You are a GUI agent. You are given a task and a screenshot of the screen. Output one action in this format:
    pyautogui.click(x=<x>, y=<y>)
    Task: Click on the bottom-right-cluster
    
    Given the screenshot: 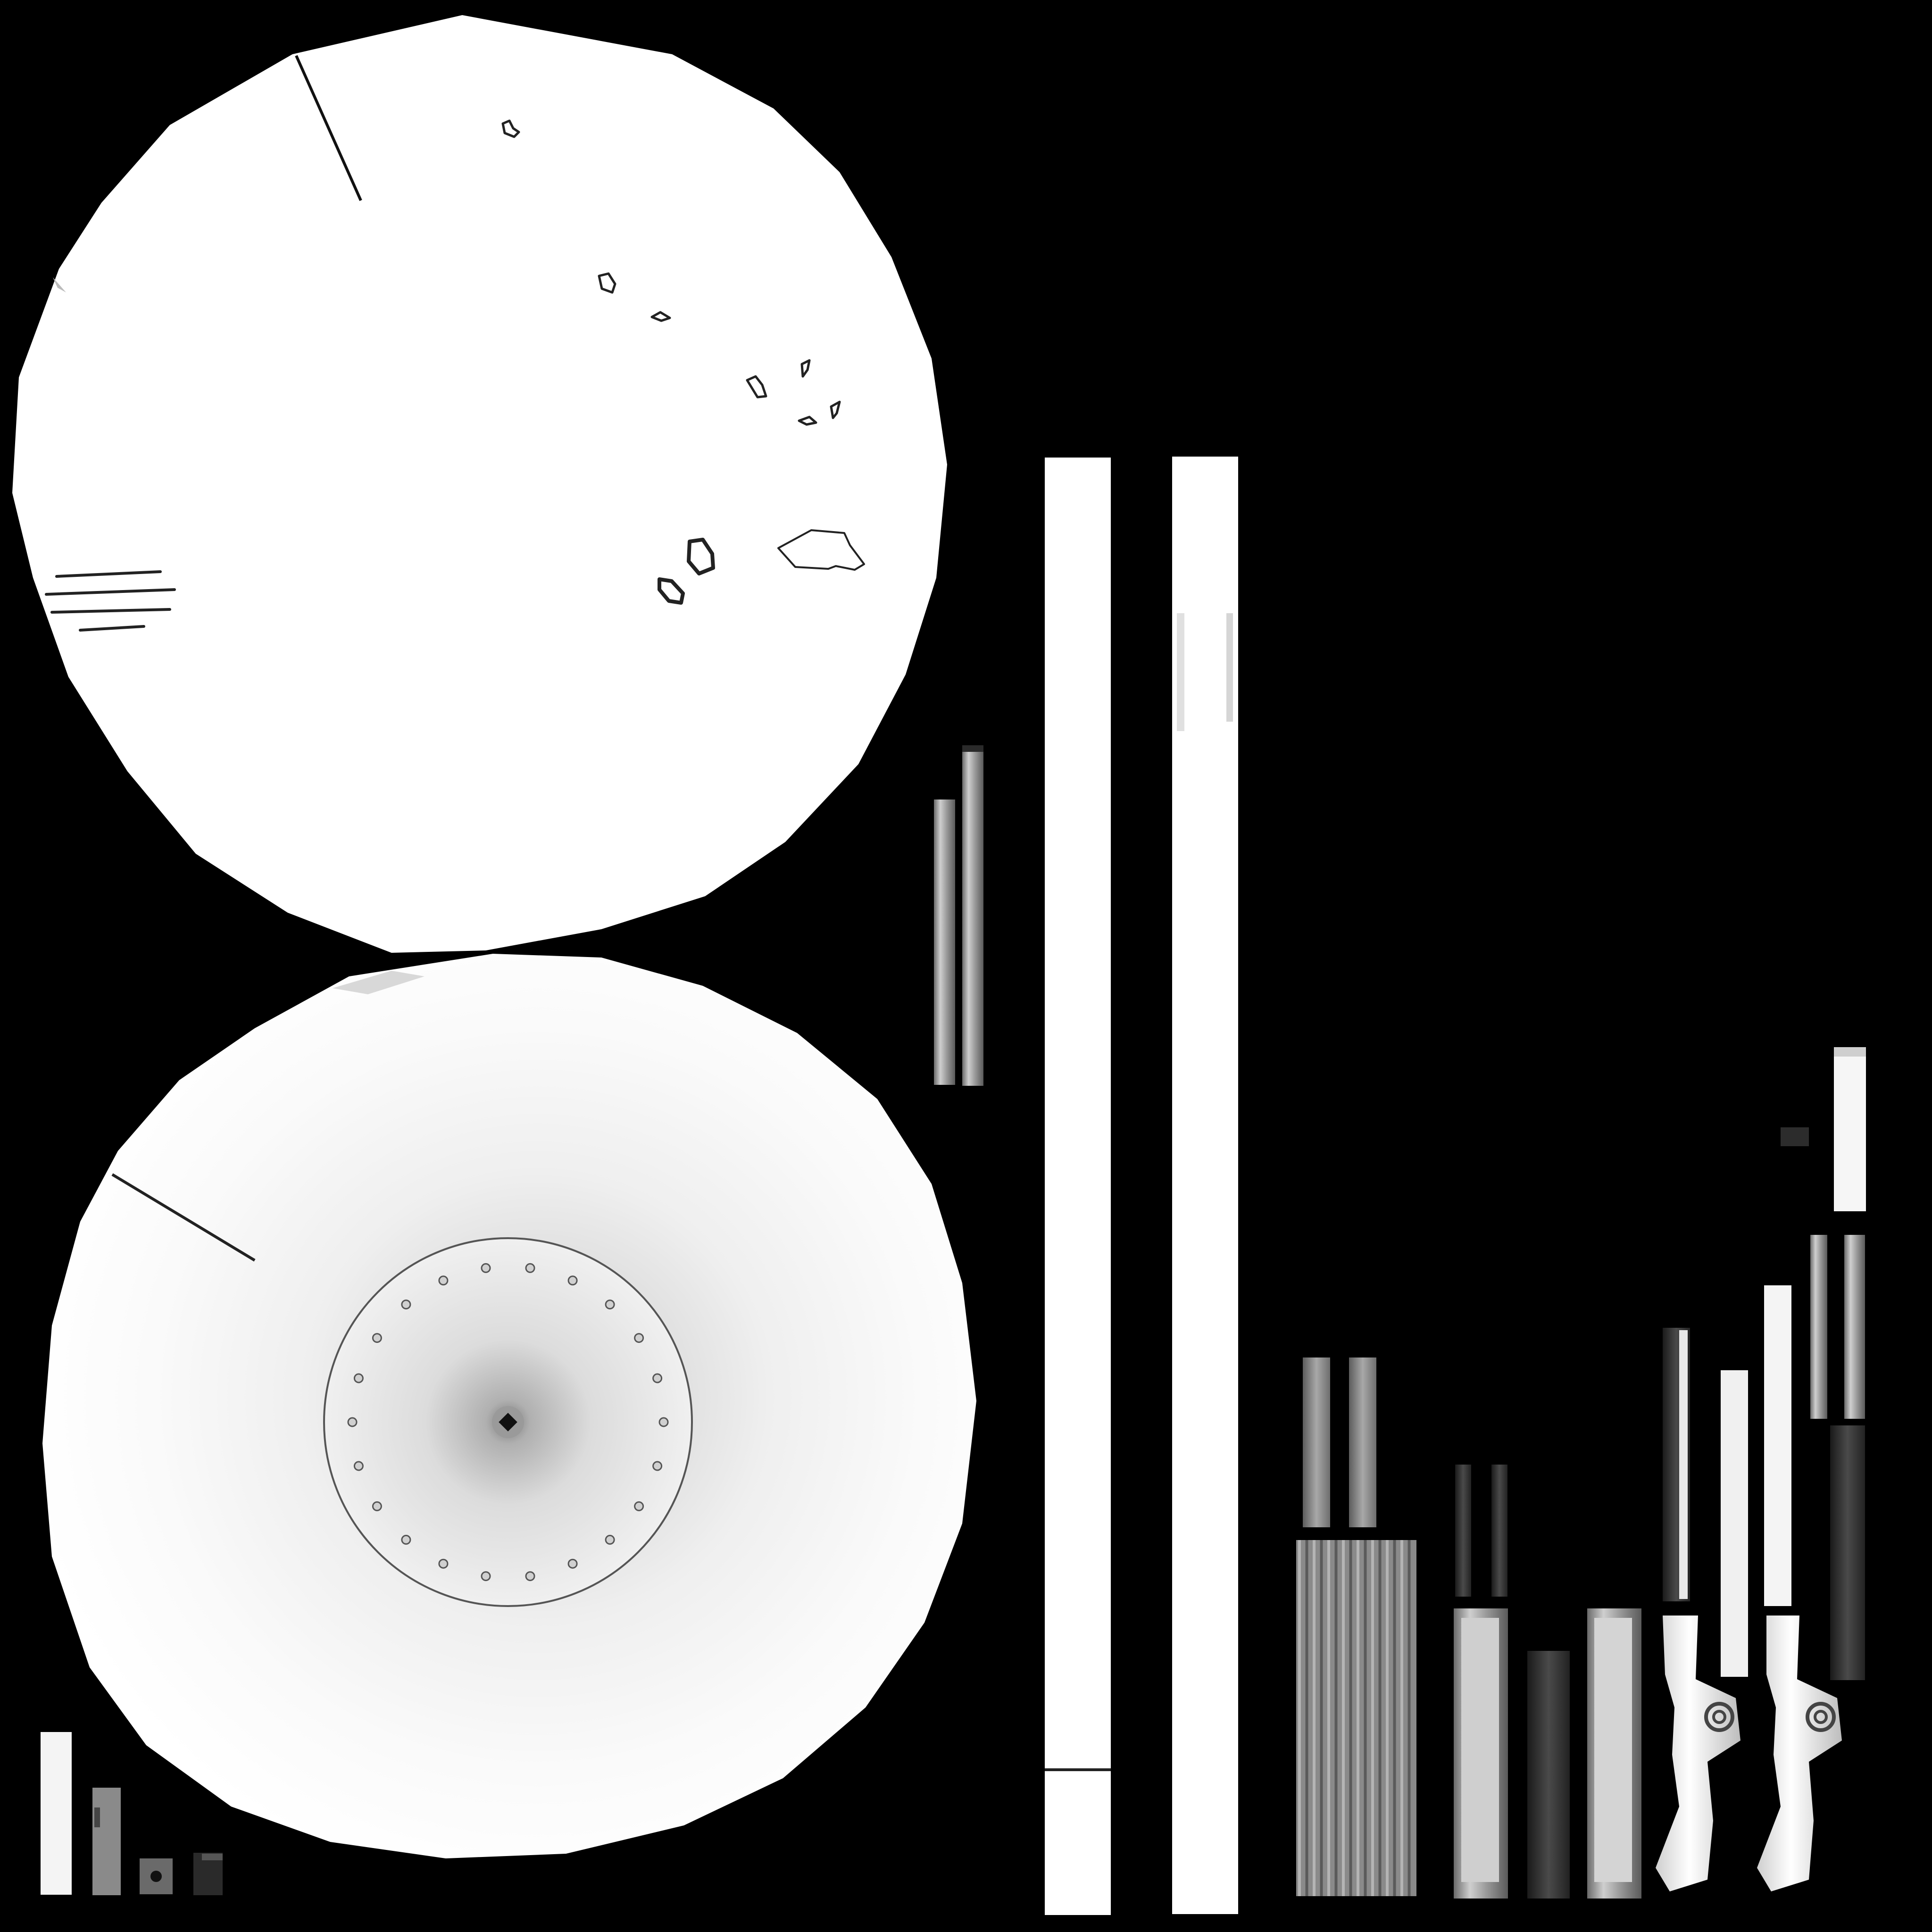 What is the action you would take?
    pyautogui.click(x=1581, y=1473)
    